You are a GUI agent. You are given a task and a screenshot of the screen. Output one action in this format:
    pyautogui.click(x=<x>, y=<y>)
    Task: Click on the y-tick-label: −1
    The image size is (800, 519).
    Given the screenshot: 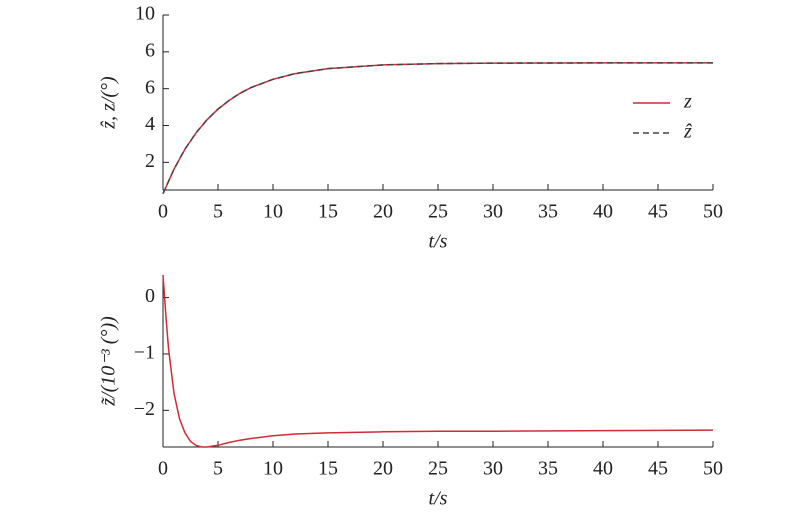 What is the action you would take?
    pyautogui.click(x=144, y=353)
    